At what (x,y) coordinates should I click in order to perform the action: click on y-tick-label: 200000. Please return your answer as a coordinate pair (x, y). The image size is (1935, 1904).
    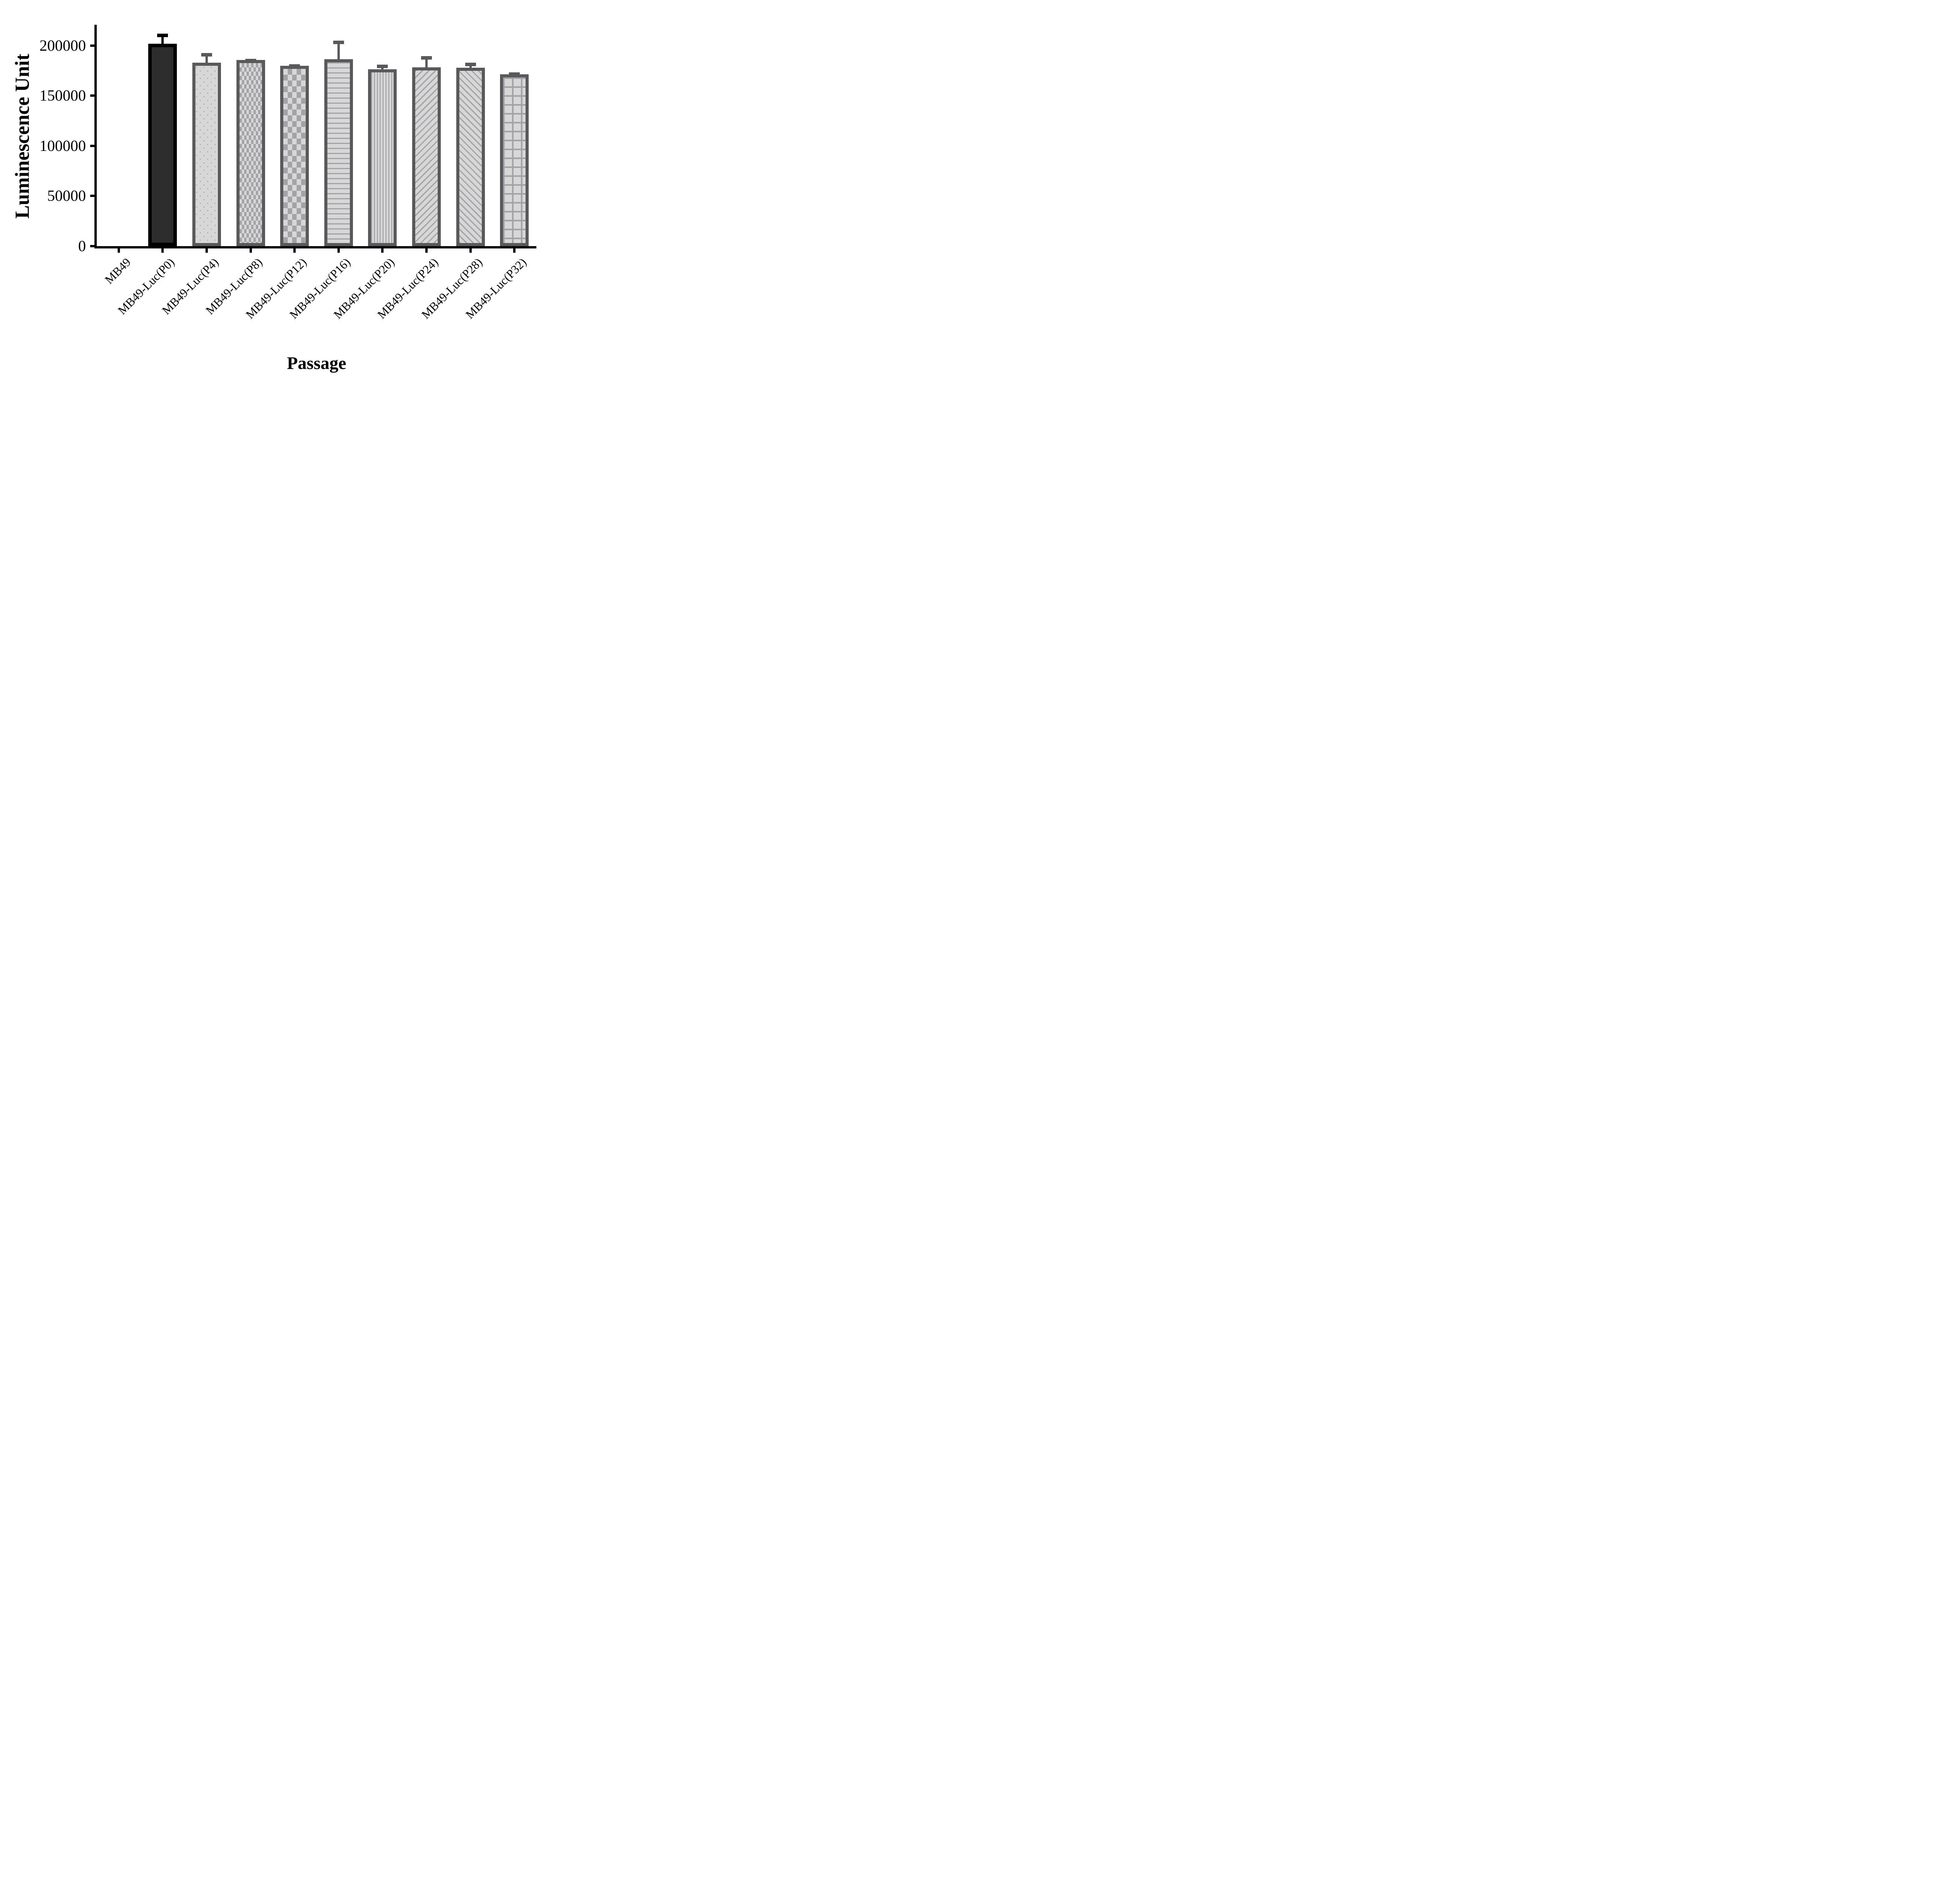
    Looking at the image, I should click on (62, 45).